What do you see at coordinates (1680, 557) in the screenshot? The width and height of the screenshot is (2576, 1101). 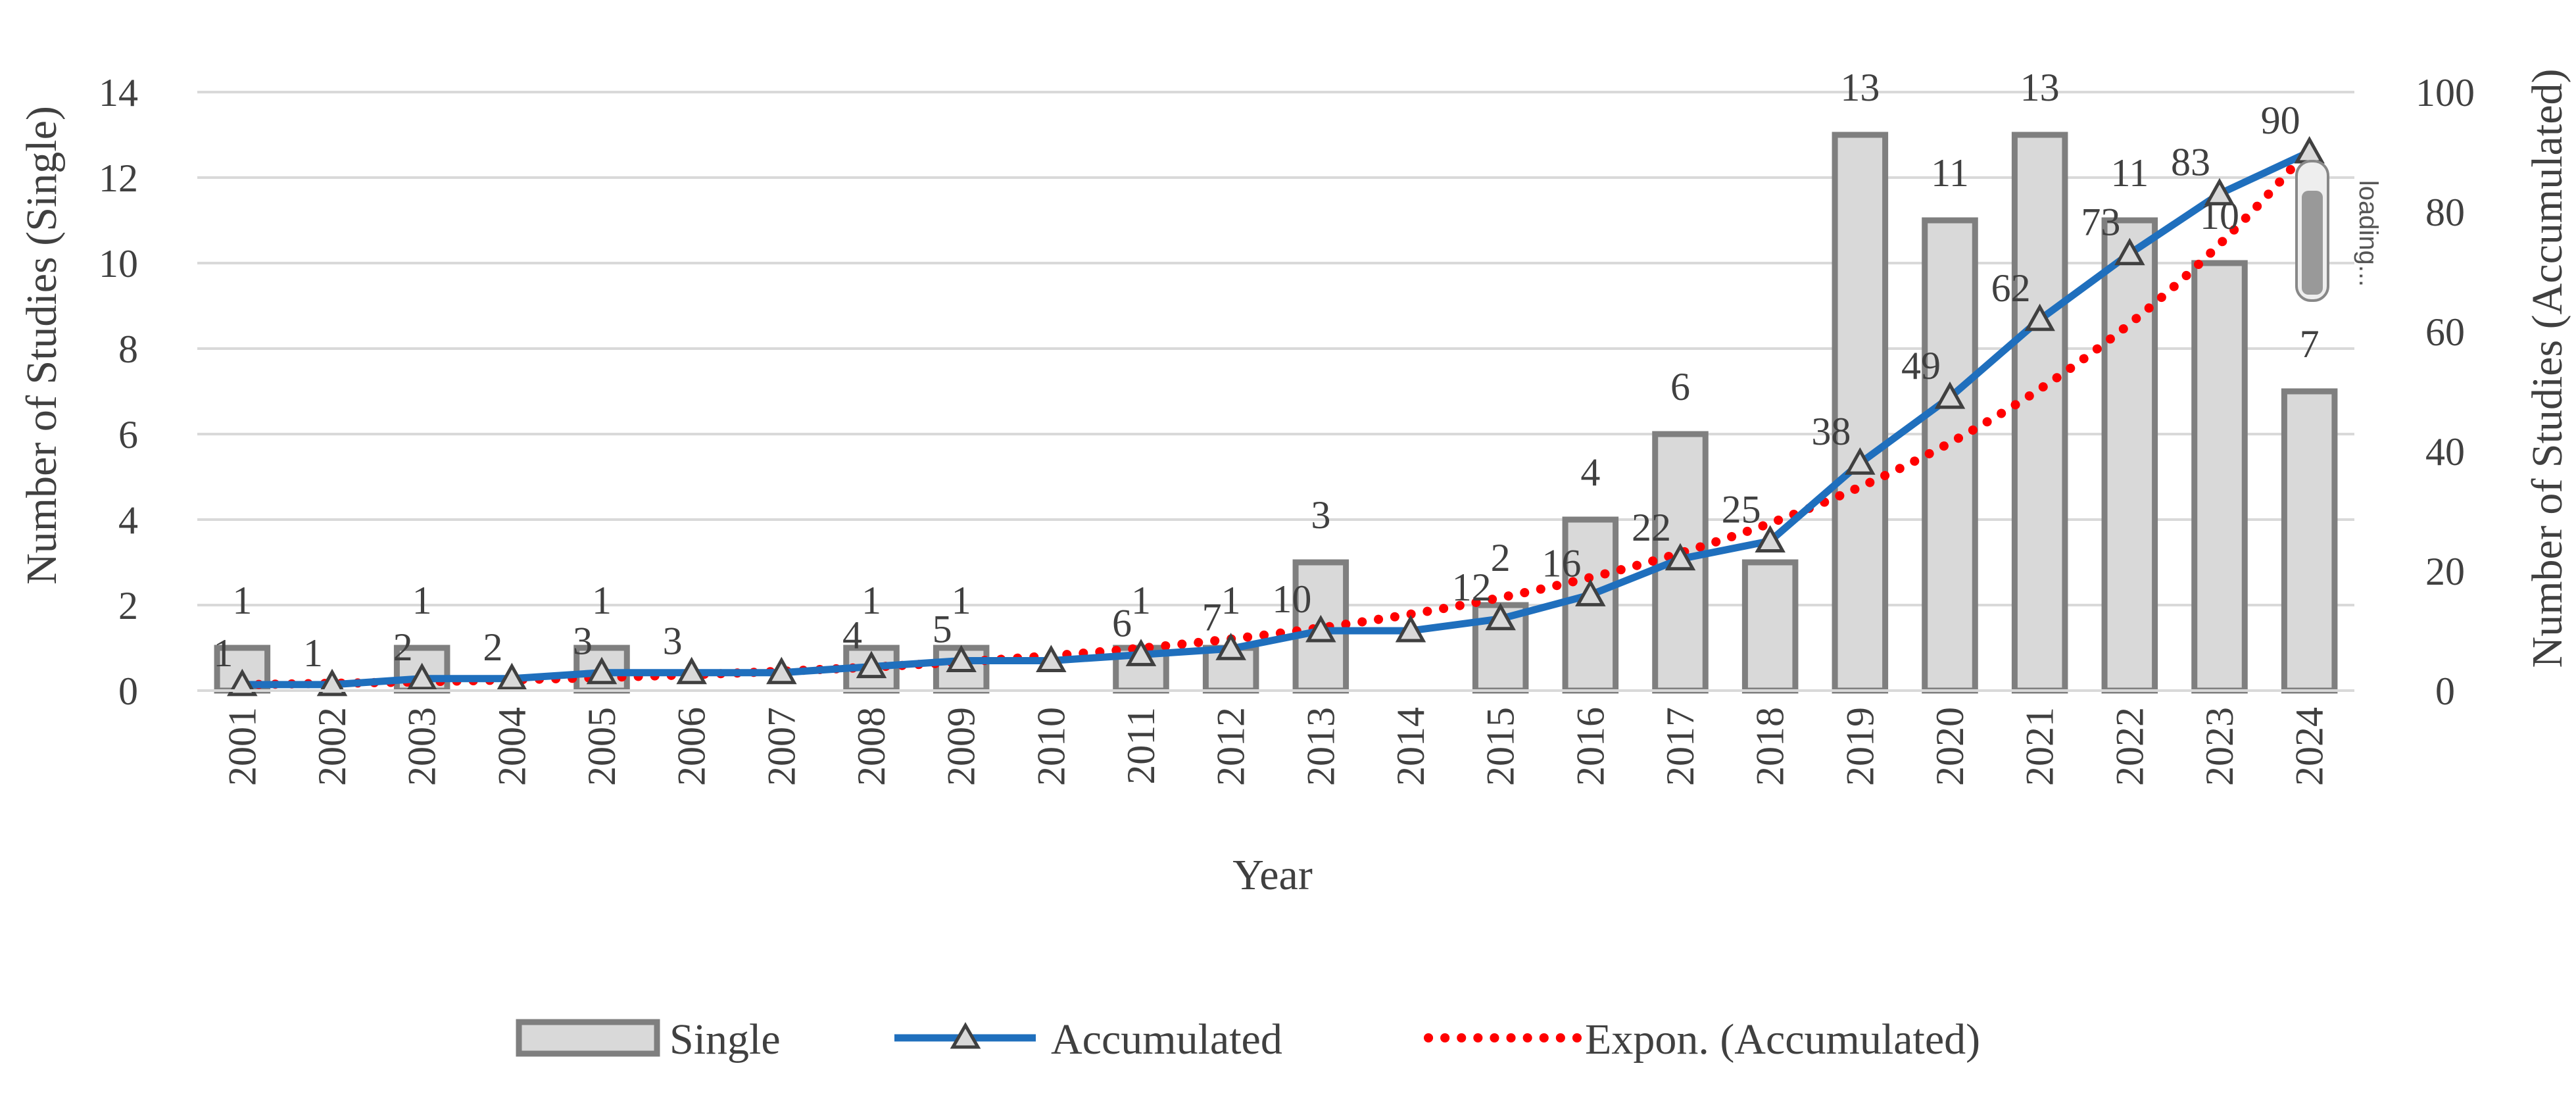 I see `marker-2017` at bounding box center [1680, 557].